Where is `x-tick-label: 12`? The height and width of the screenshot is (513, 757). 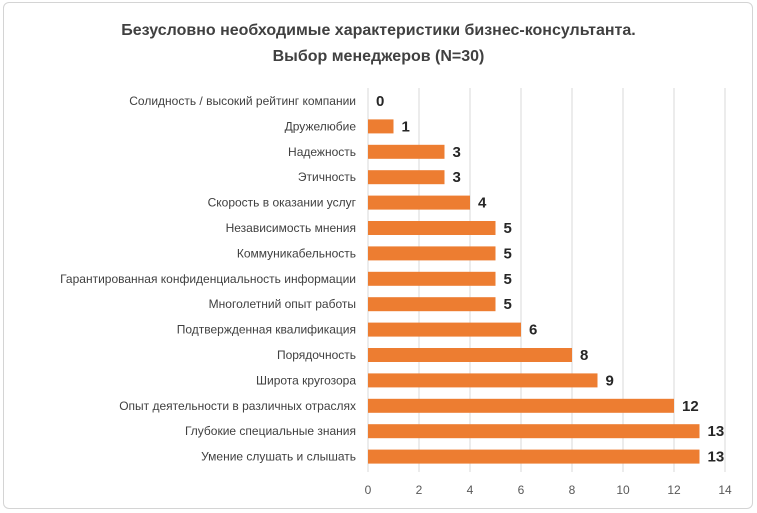 x-tick-label: 12 is located at coordinates (674, 490).